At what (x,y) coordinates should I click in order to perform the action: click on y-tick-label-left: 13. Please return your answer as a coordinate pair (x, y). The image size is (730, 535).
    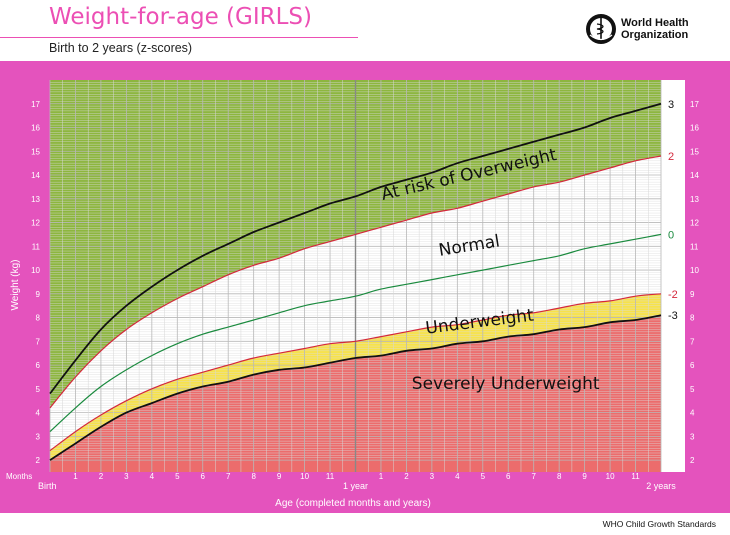
    Looking at the image, I should click on (35, 199).